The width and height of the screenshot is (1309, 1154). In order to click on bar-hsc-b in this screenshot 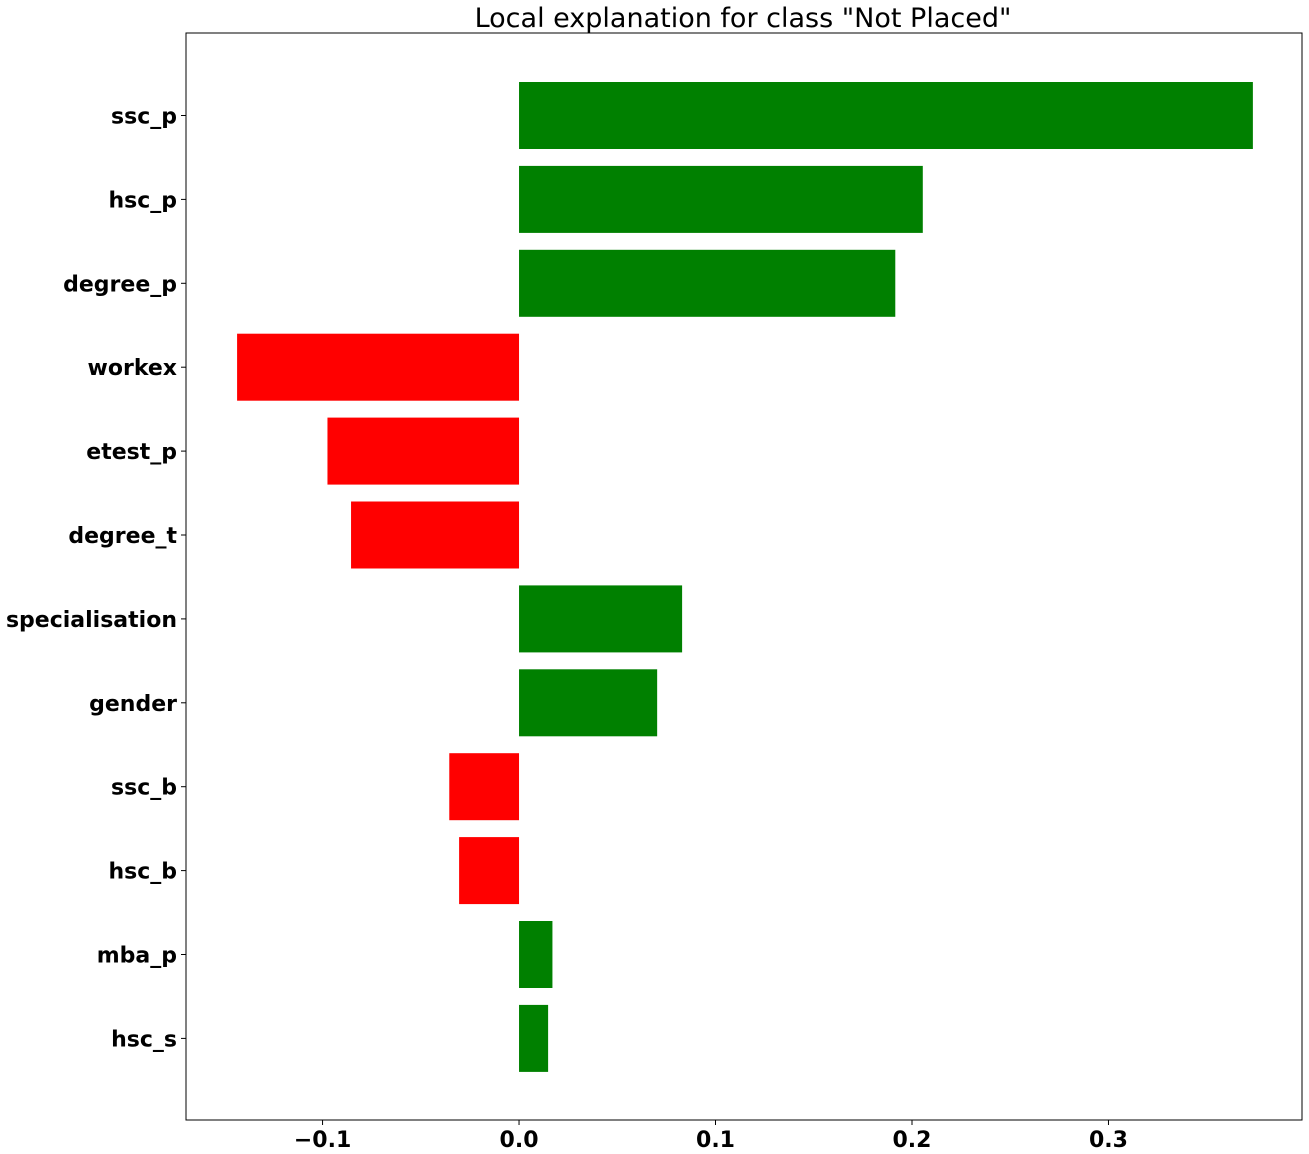, I will do `click(489, 871)`.